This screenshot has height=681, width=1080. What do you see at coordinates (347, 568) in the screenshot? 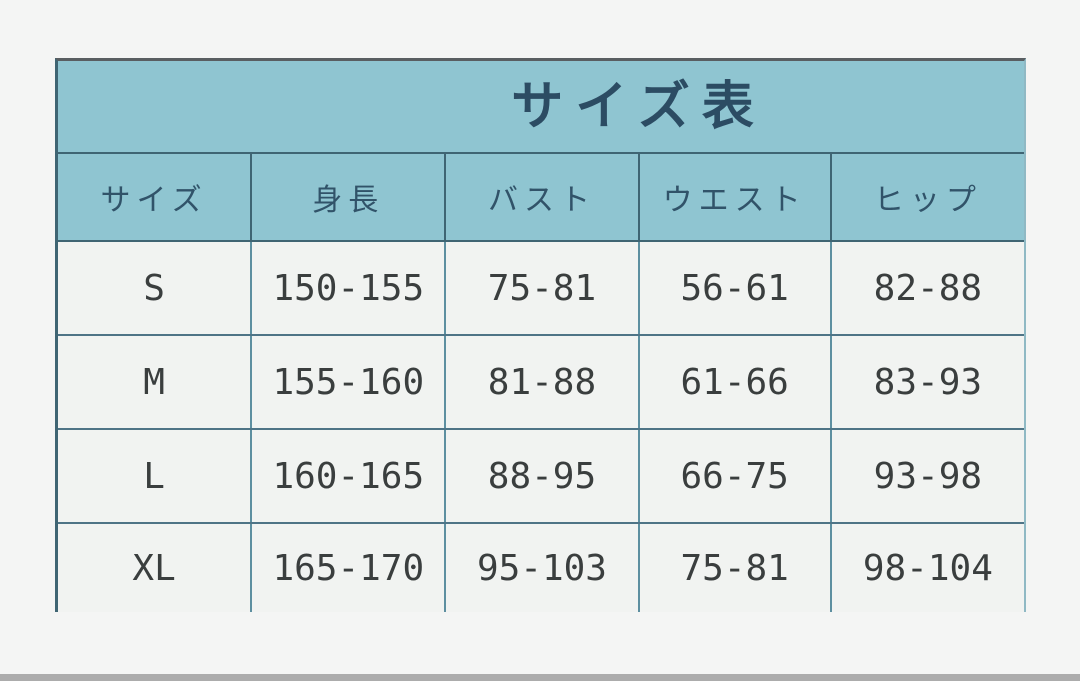
I see `cell-height: 165-170` at bounding box center [347, 568].